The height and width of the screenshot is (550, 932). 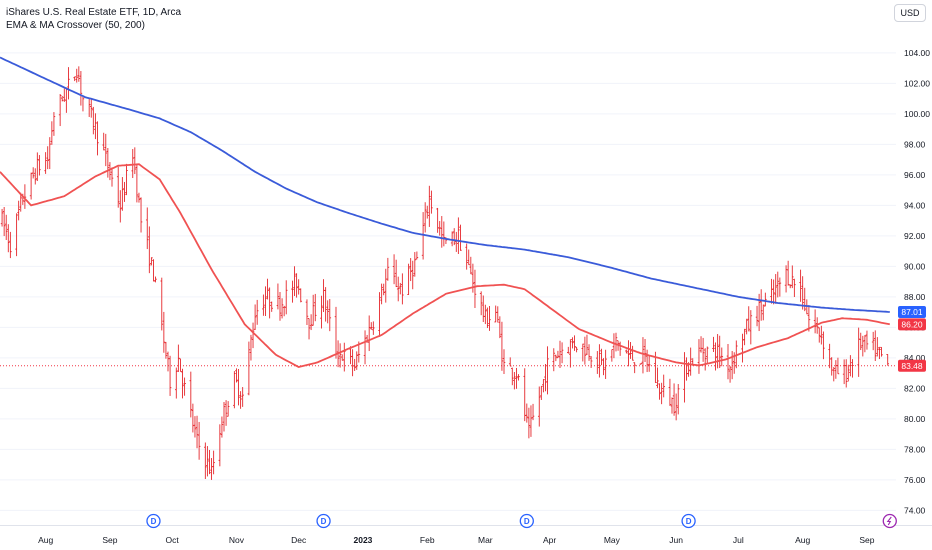 I want to click on y-tick-label: 94.00, so click(x=915, y=205).